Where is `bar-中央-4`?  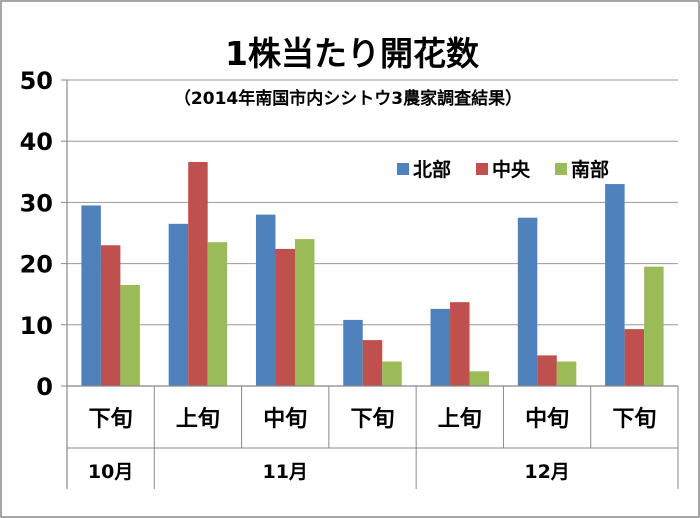
bar-中央-4 is located at coordinates (460, 344).